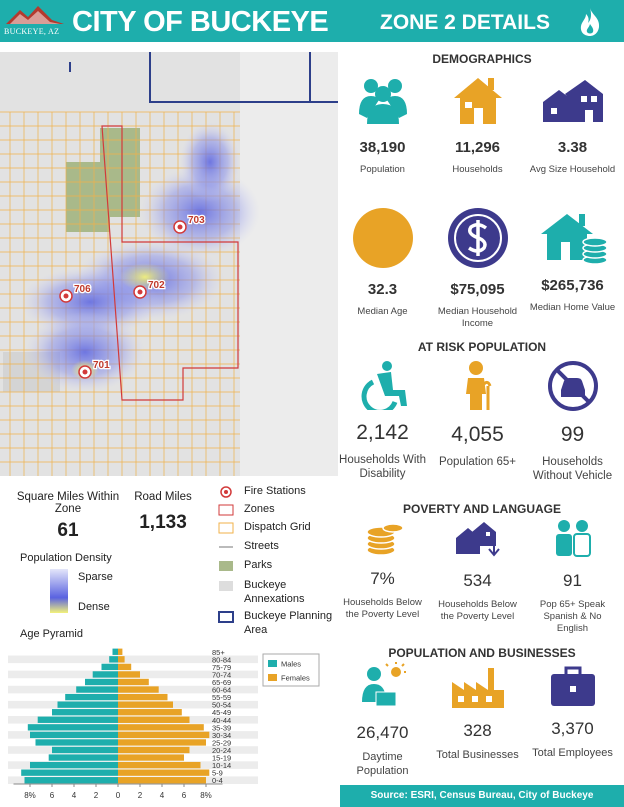  I want to click on stat-value: 38,190, so click(382, 147).